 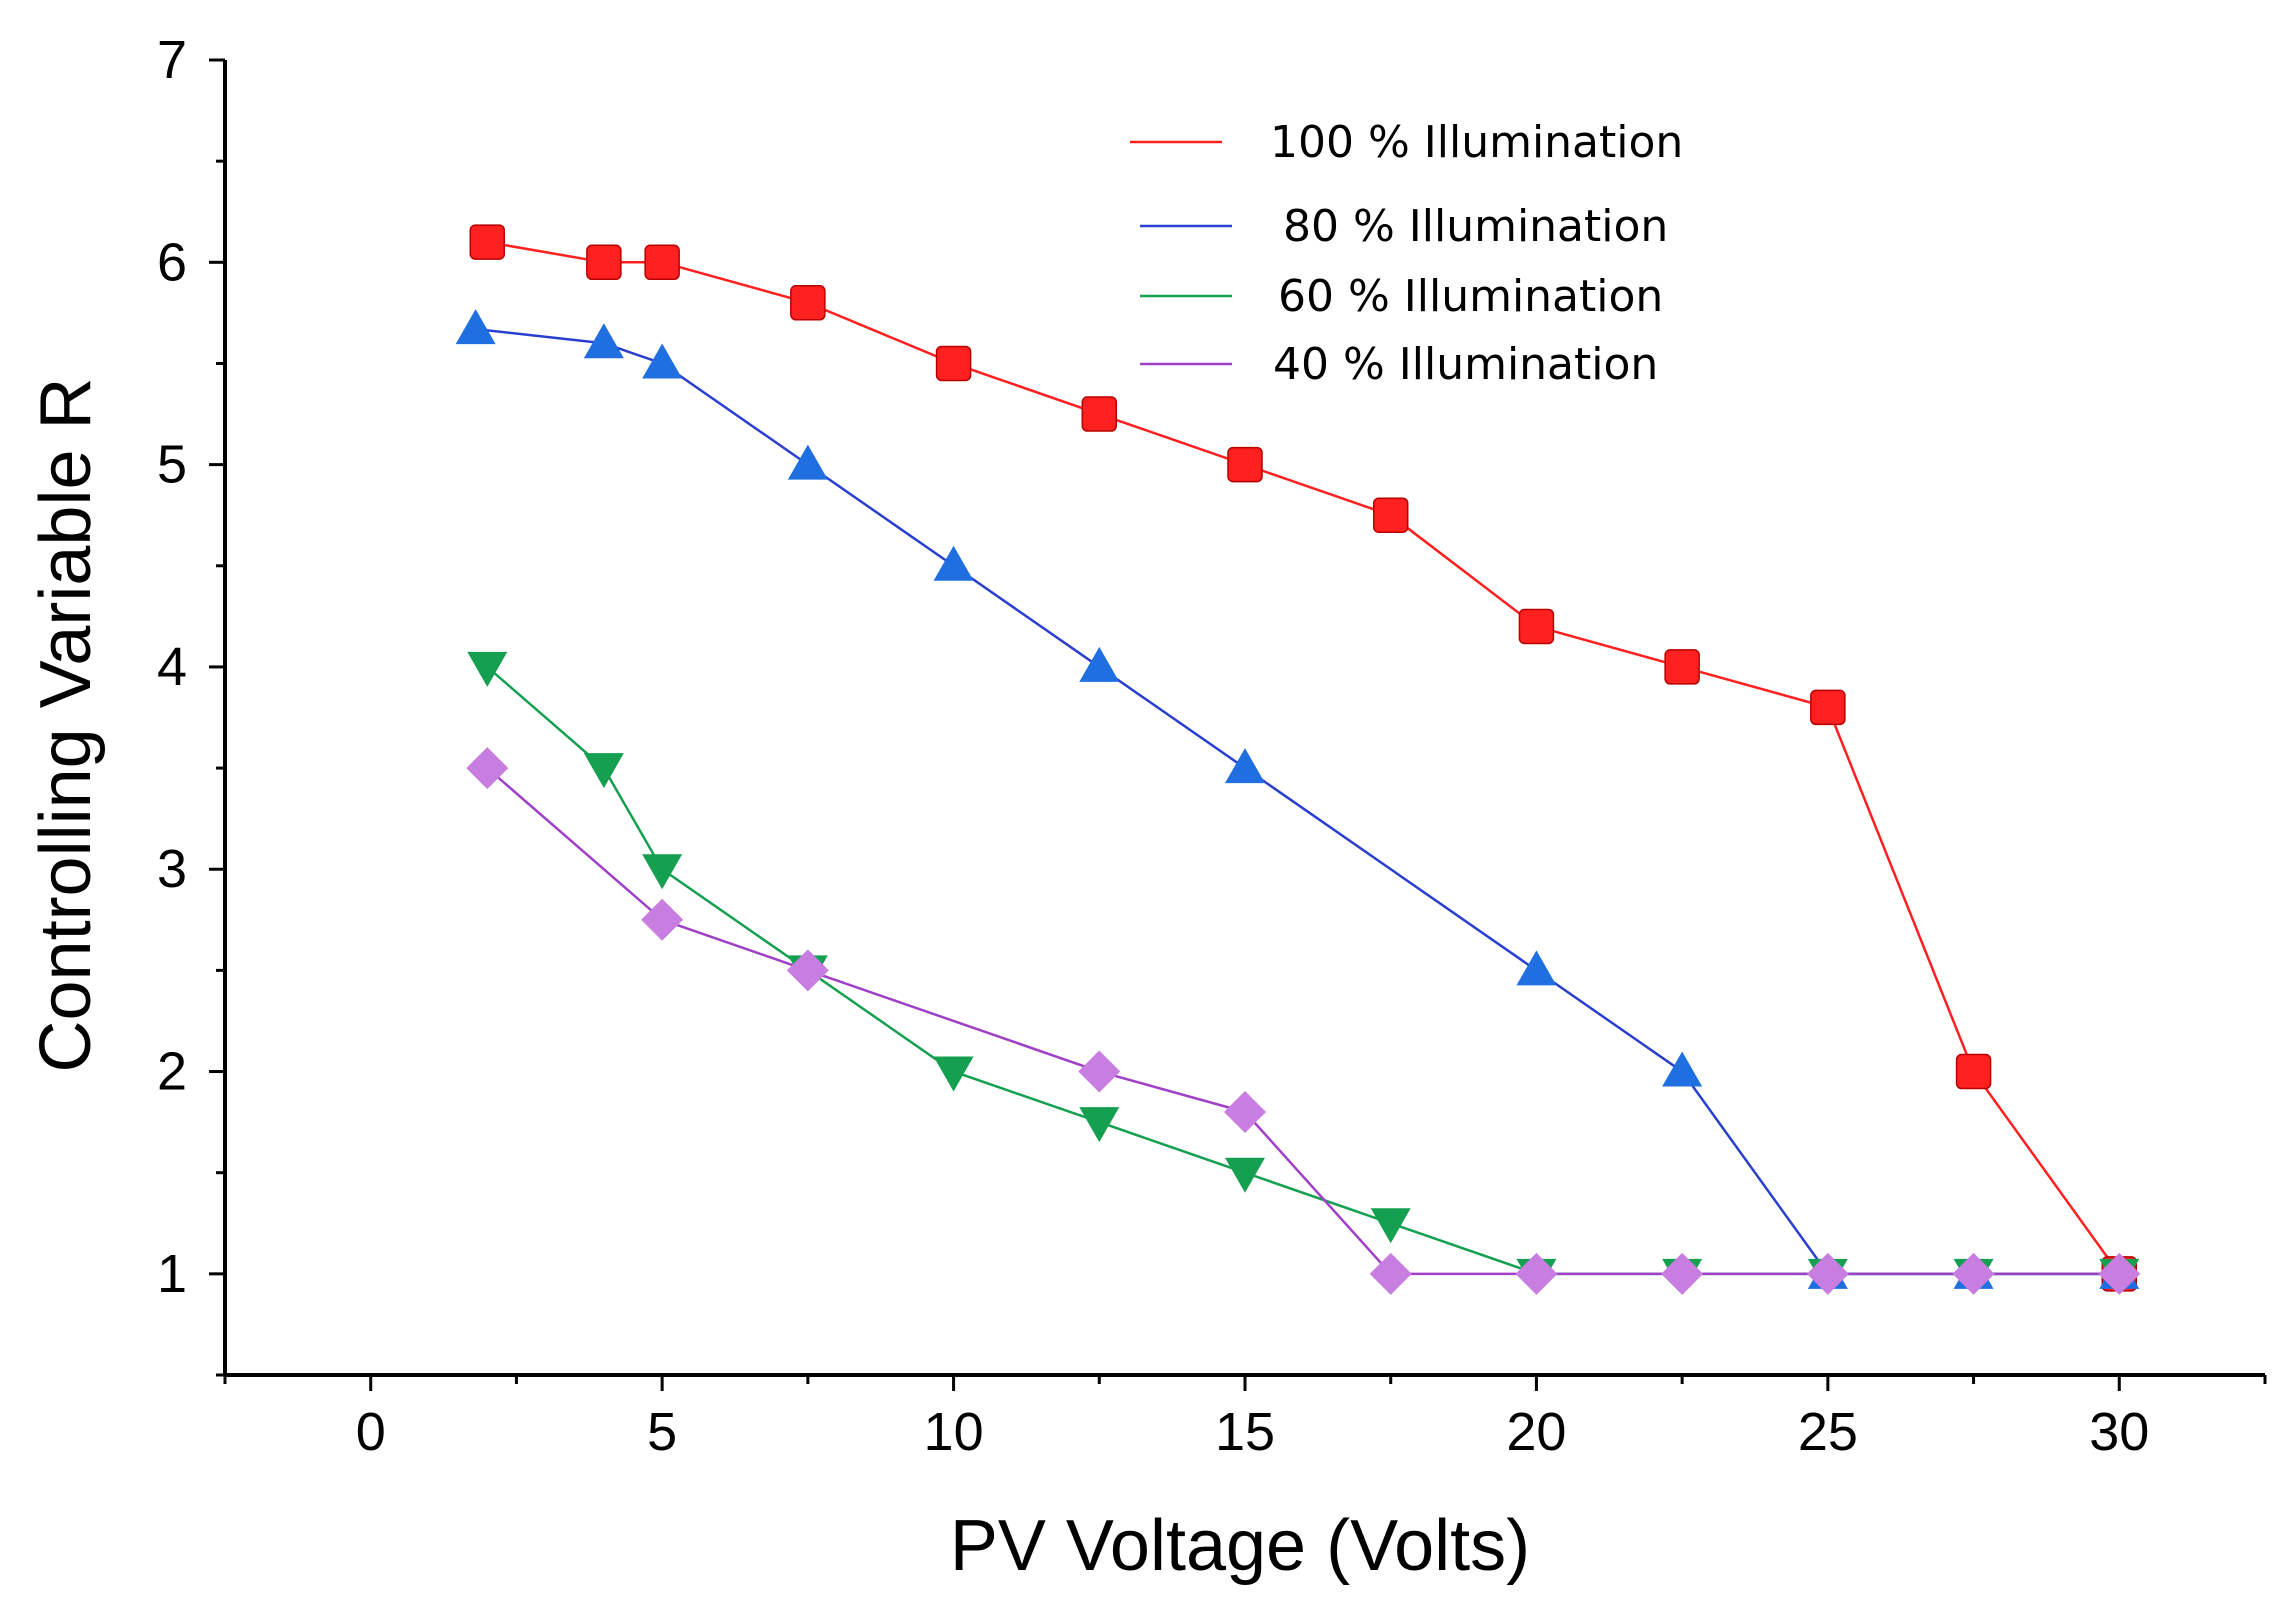 What do you see at coordinates (172, 1274) in the screenshot?
I see `y-tick-label: 1` at bounding box center [172, 1274].